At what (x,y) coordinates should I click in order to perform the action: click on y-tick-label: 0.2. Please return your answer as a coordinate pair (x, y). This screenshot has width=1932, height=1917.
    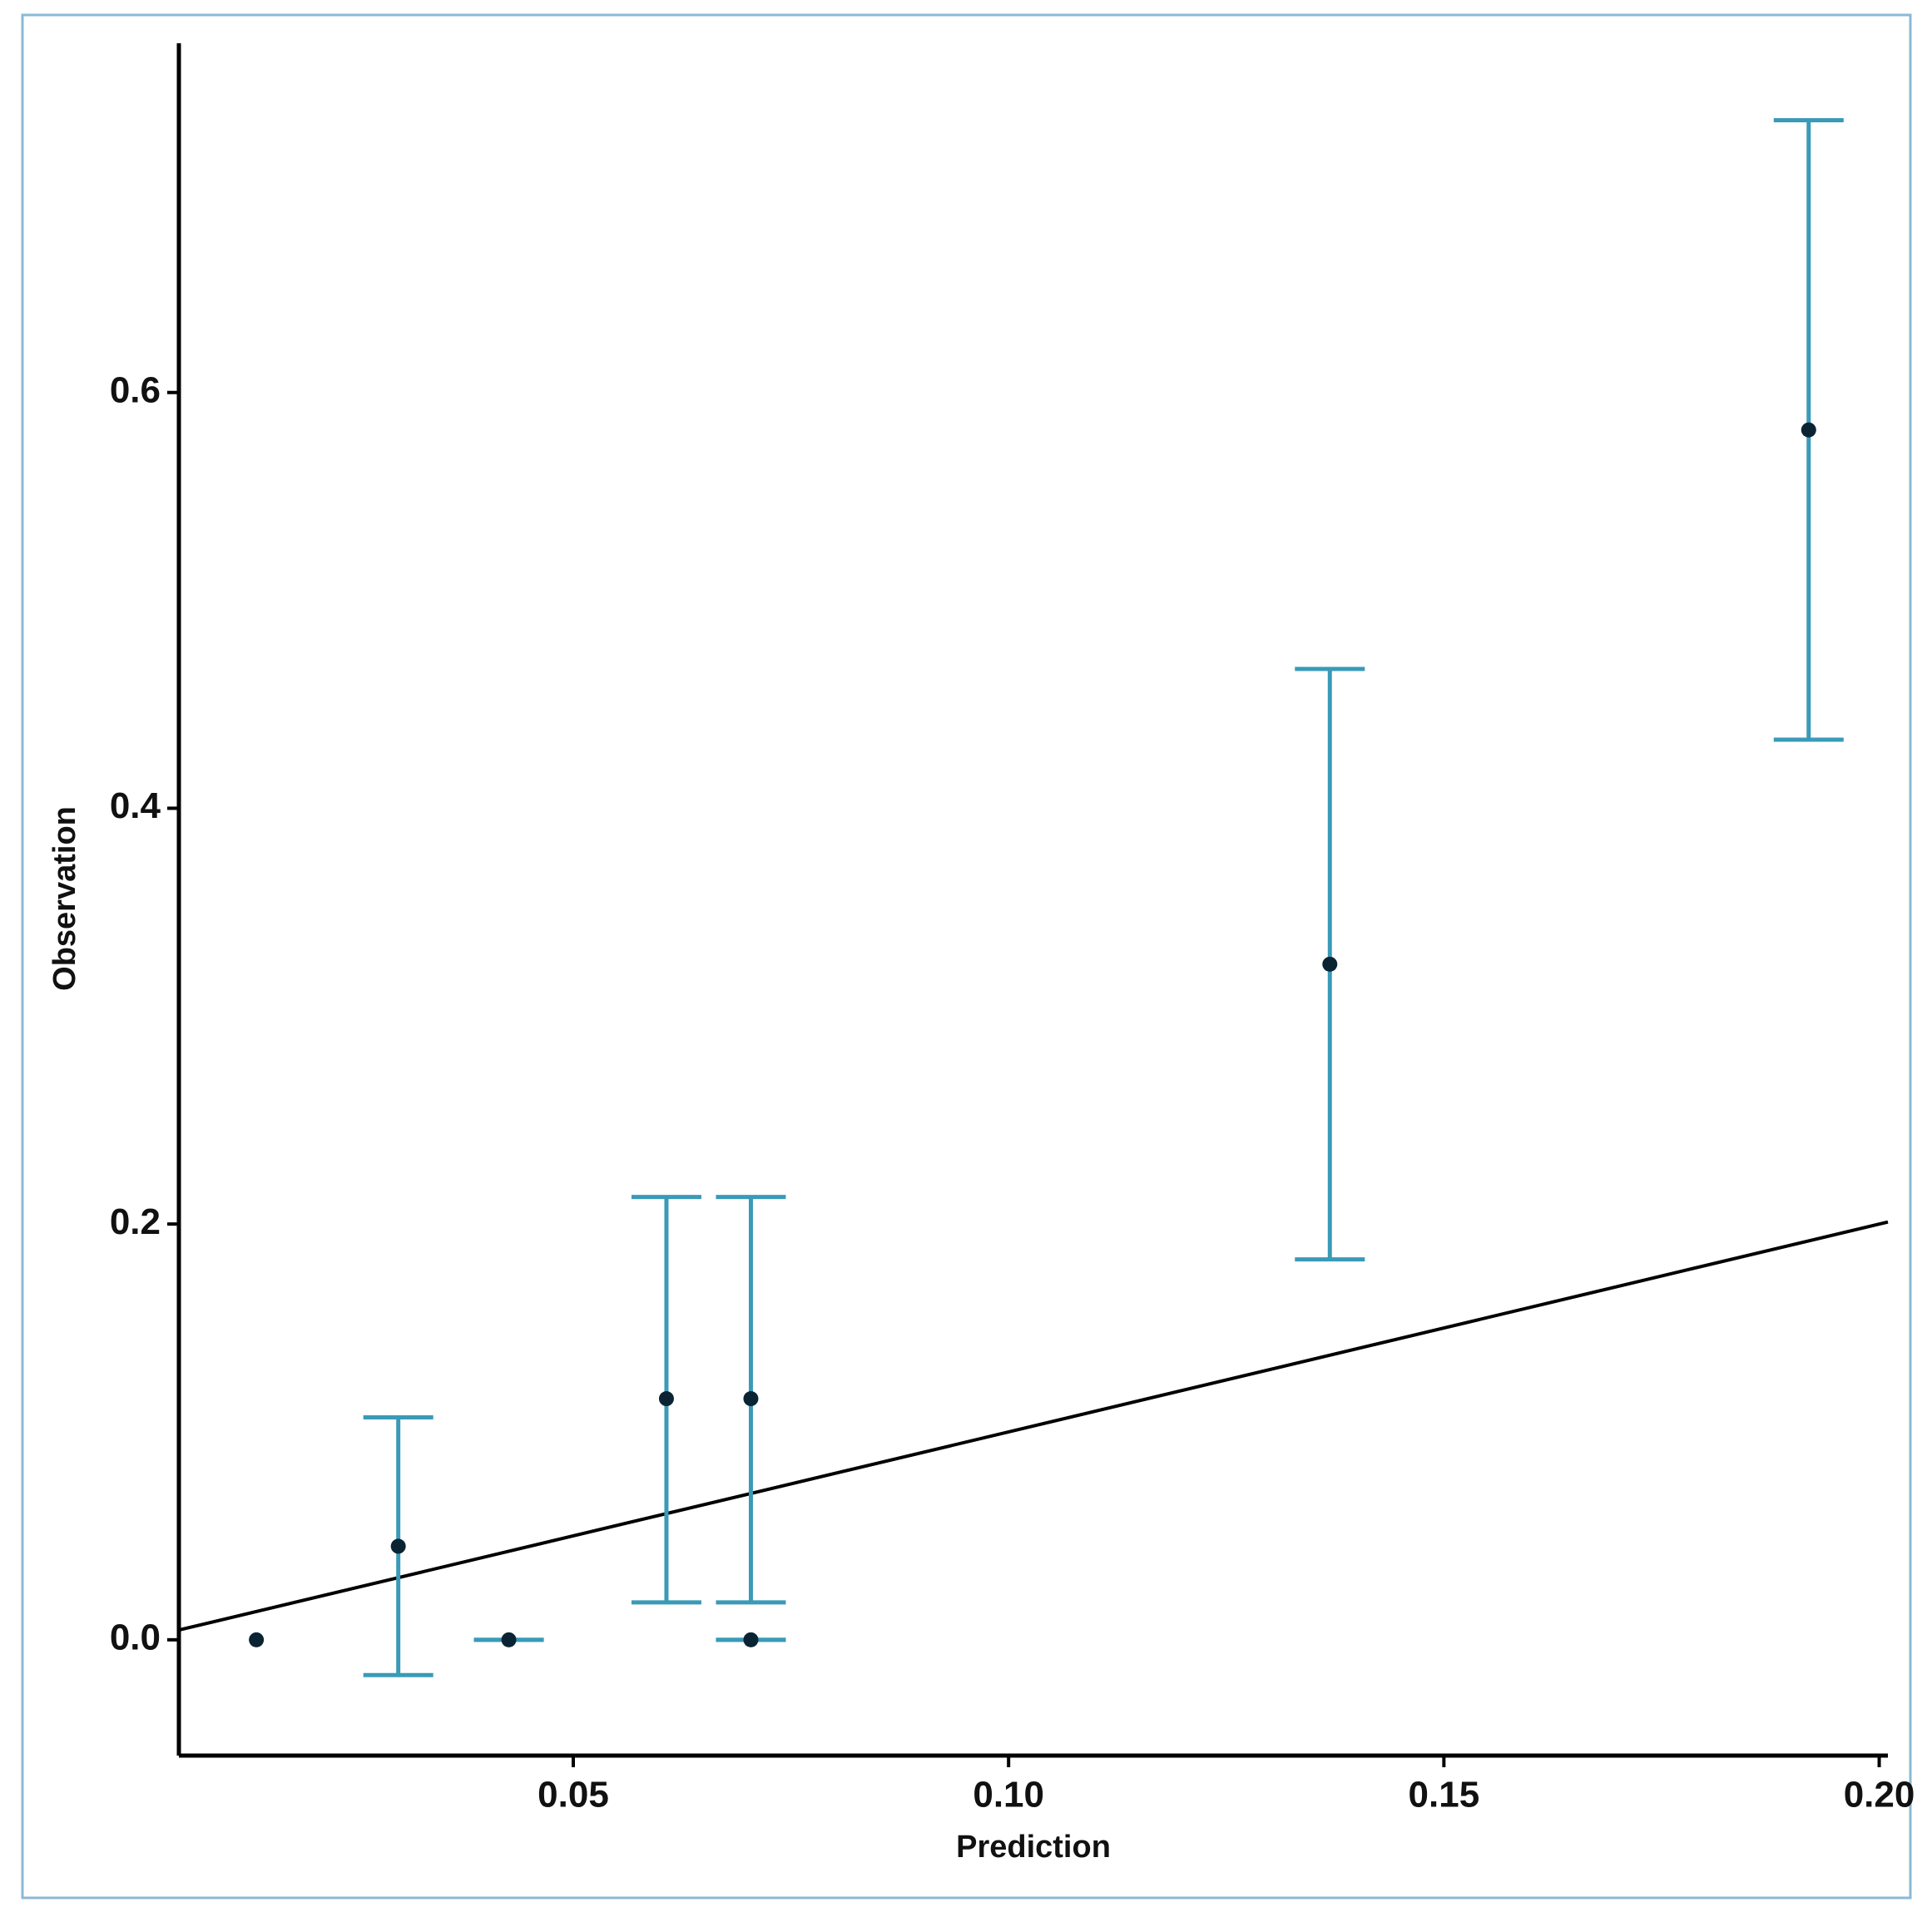
    Looking at the image, I should click on (135, 1221).